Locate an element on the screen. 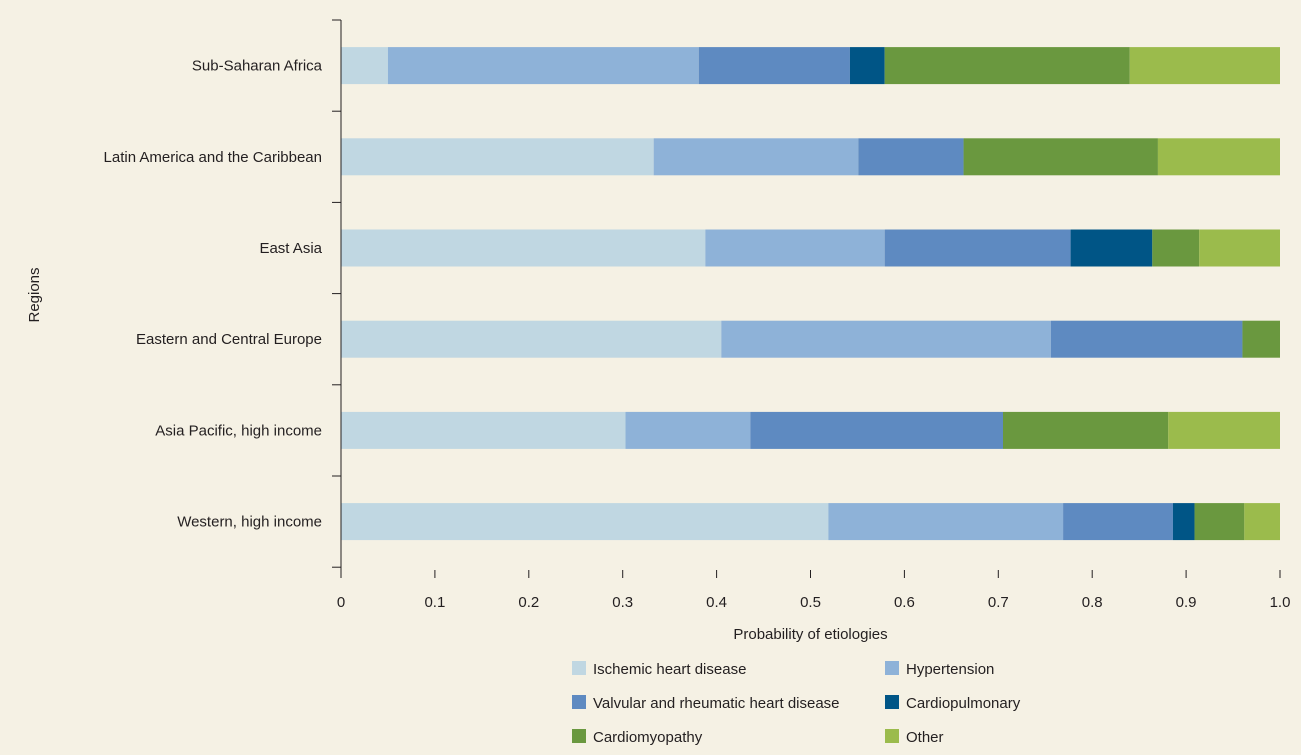  legend-label: Ischemic heart disease is located at coordinates (669, 669).